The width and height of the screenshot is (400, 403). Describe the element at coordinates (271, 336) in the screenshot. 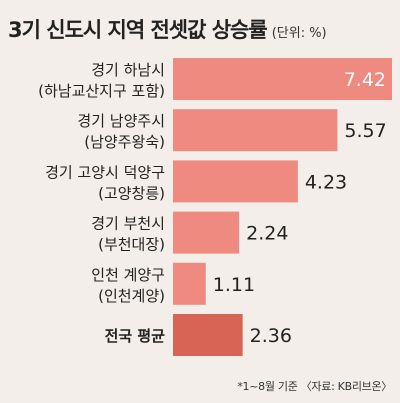

I see `value-label-5: 2.36` at that location.